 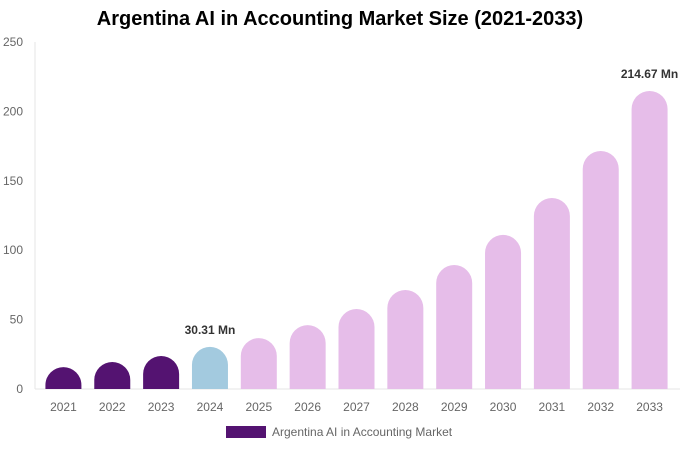 What do you see at coordinates (454, 327) in the screenshot?
I see `bar-2029` at bounding box center [454, 327].